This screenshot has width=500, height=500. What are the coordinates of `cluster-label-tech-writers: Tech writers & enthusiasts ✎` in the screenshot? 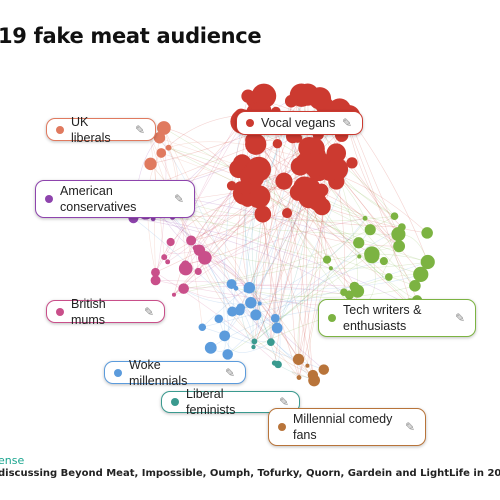 It's located at (397, 318).